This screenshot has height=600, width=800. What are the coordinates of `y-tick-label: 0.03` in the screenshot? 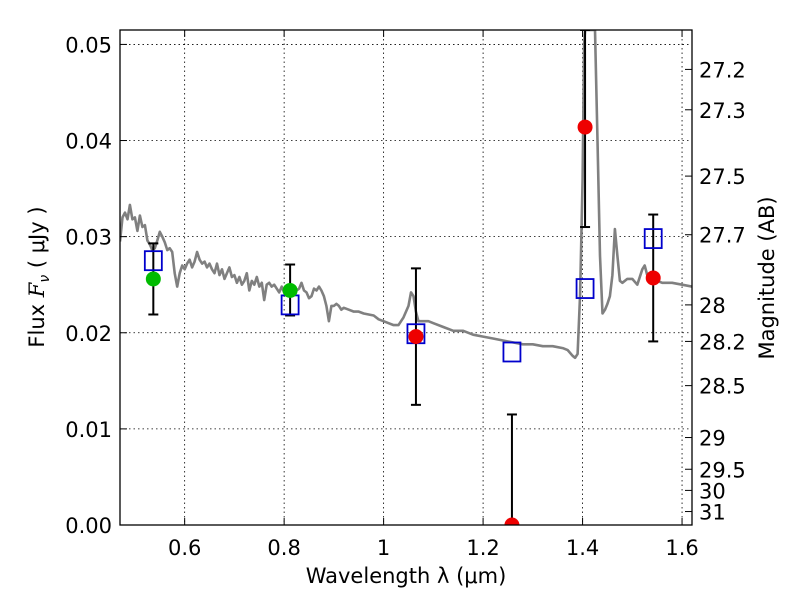 It's located at (88, 238).